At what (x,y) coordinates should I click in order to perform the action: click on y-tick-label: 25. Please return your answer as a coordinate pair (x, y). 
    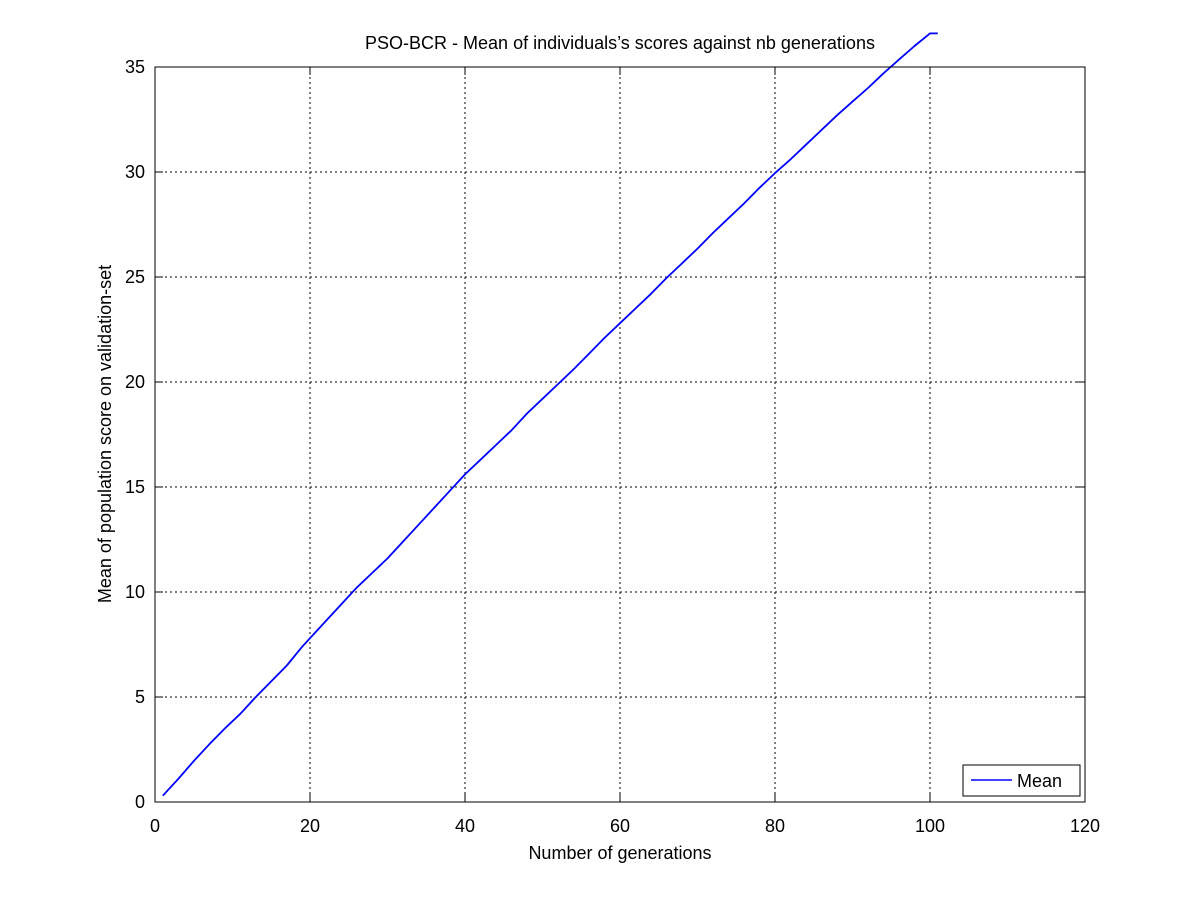
    Looking at the image, I should click on (135, 277).